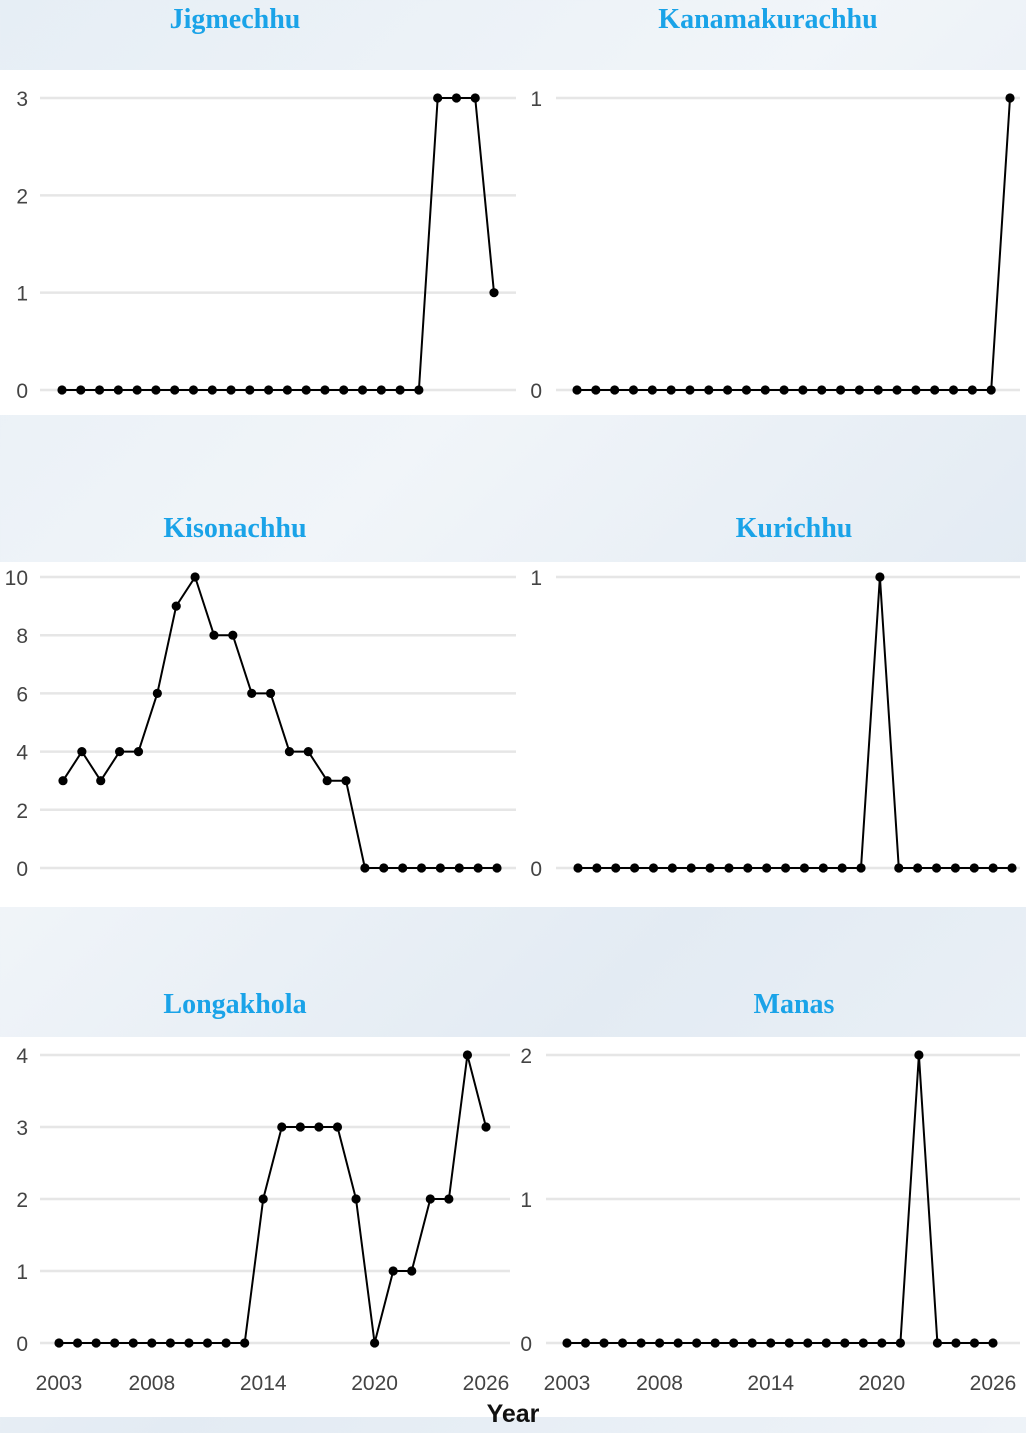 The image size is (1026, 1433). What do you see at coordinates (526, 1200) in the screenshot?
I see `y-tick-label: 1` at bounding box center [526, 1200].